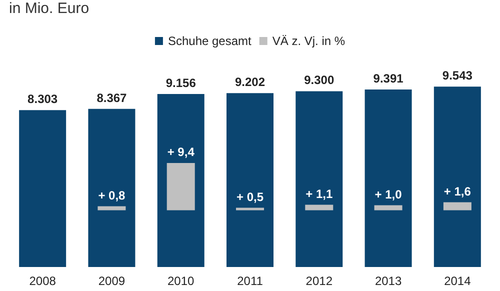  I want to click on x-tick-label: 2010, so click(181, 281).